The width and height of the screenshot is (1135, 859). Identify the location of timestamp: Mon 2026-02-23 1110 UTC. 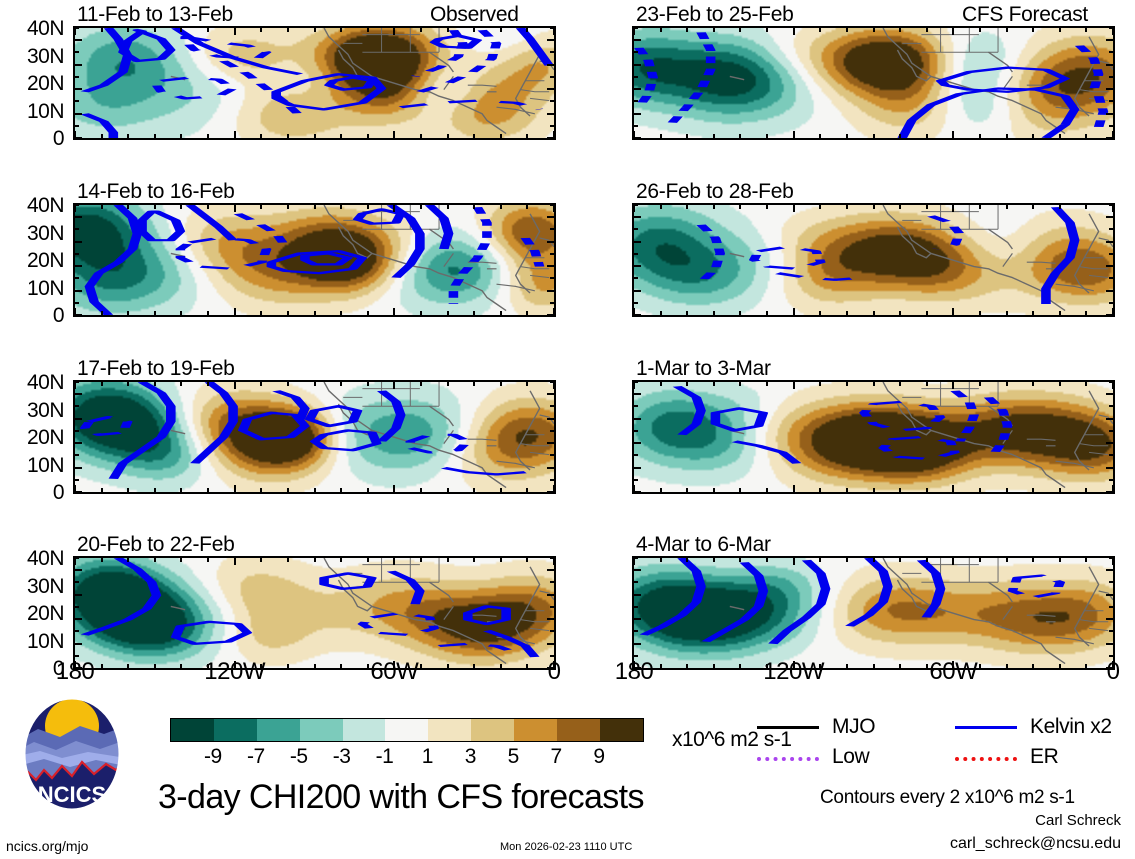
(566, 847).